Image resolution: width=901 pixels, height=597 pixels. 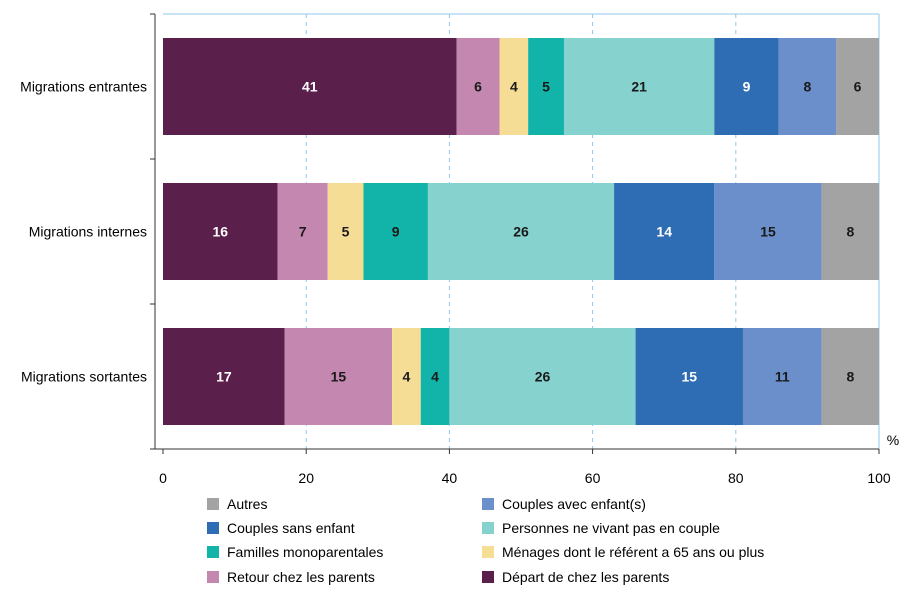 I want to click on data-label: 17, so click(x=224, y=377).